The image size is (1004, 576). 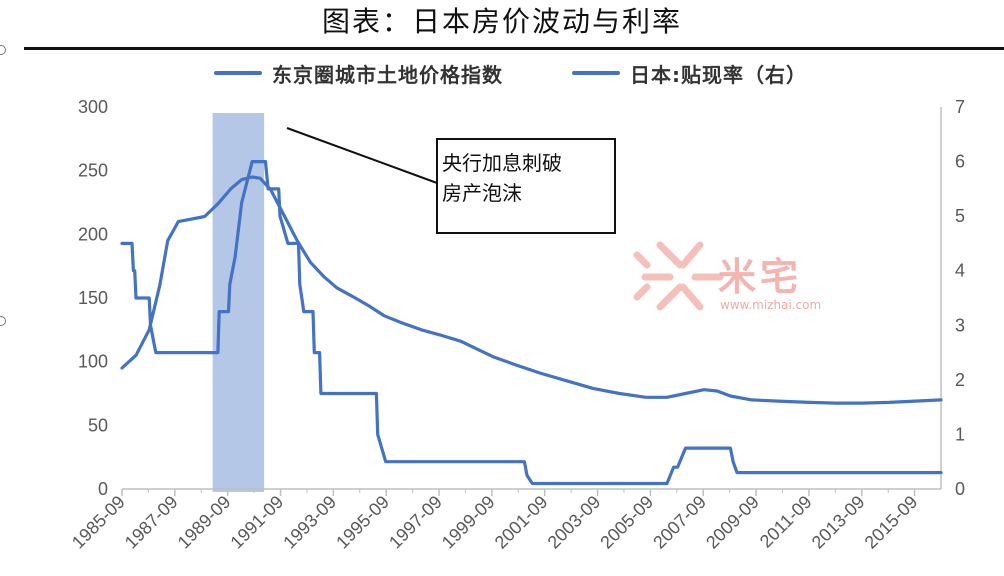 I want to click on x-tick-label: 2015-09, so click(x=891, y=522).